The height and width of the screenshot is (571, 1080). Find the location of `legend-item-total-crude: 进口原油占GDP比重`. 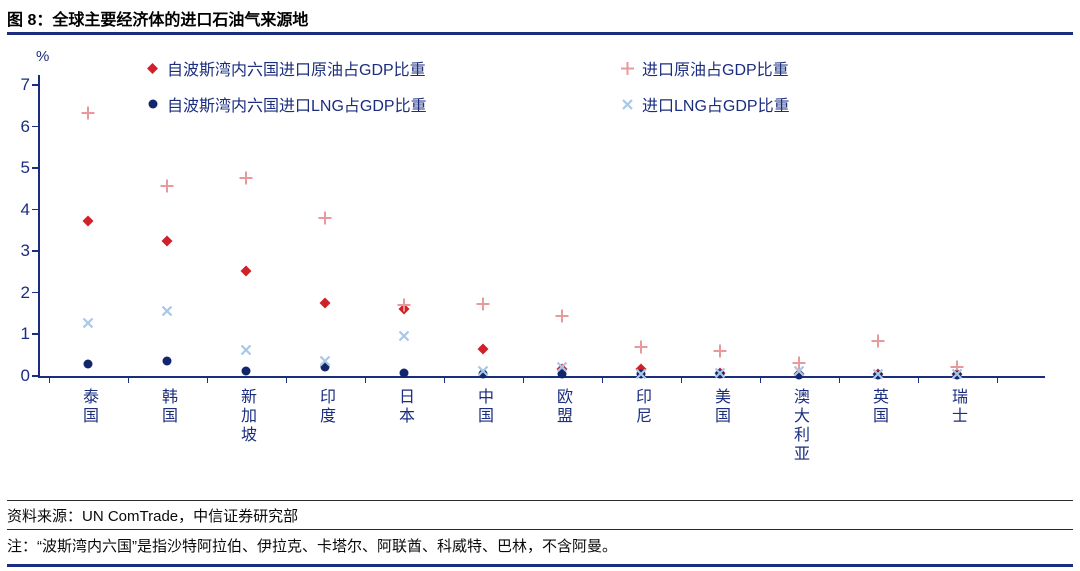

legend-item-total-crude: 进口原油占GDP比重 is located at coordinates (704, 68).